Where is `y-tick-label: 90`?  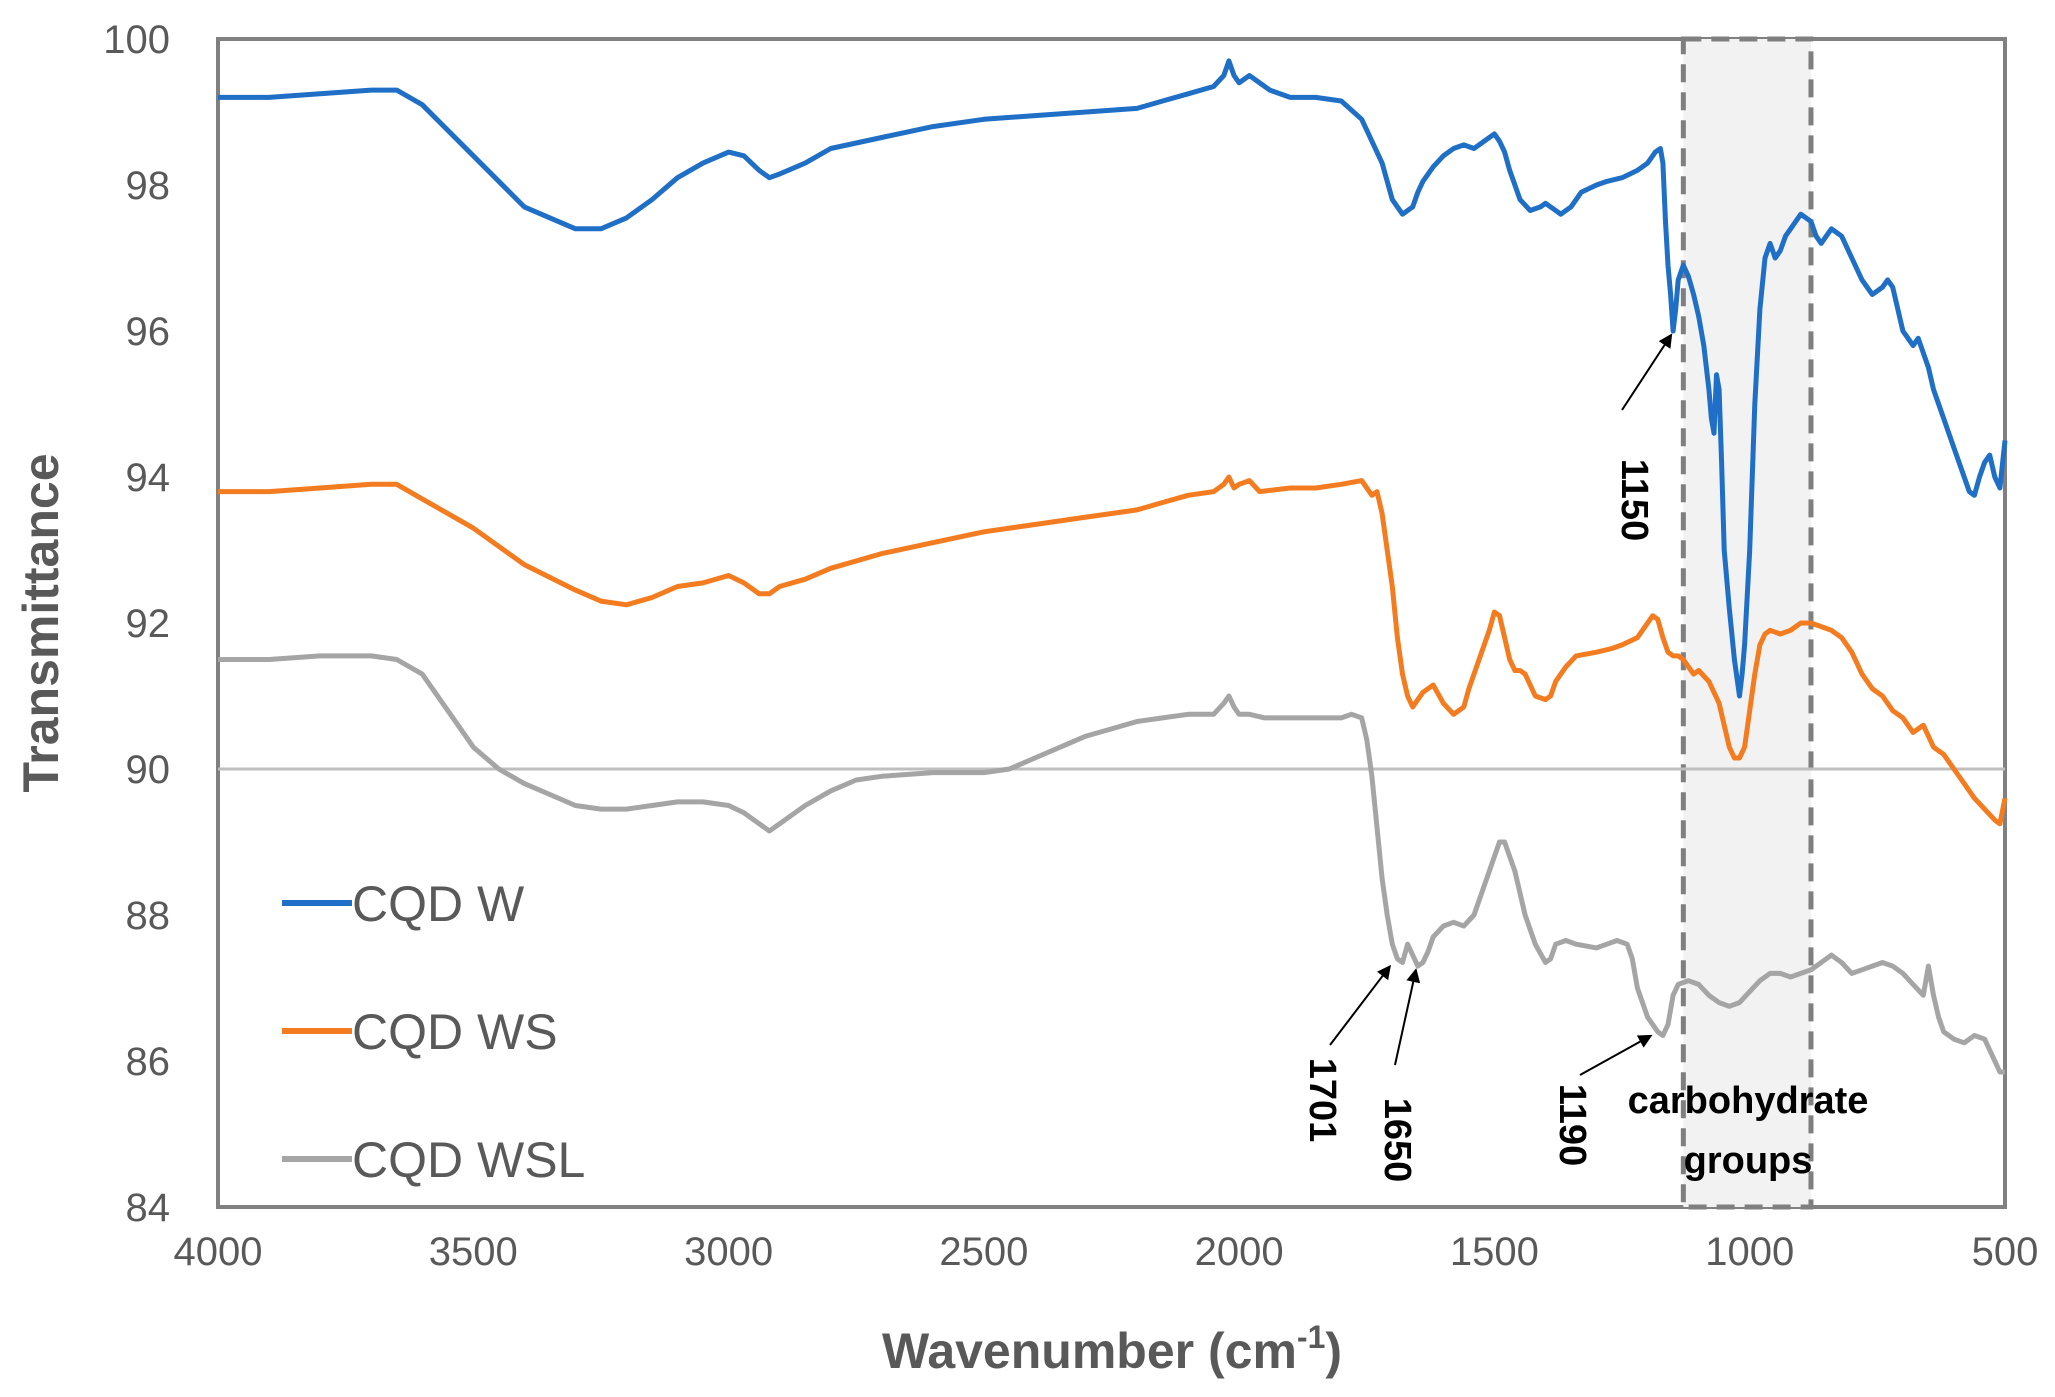 y-tick-label: 90 is located at coordinates (148, 770).